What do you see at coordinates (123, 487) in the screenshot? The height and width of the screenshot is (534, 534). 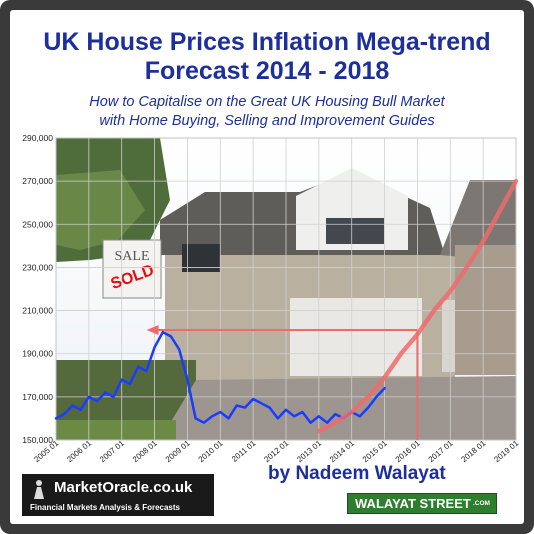 I see `logo-text: MarketOracle.co.uk` at bounding box center [123, 487].